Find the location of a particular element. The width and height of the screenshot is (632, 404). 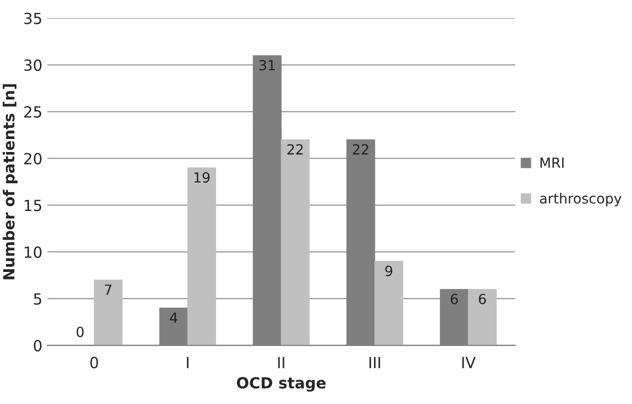

y-axis-title: Number of patients [n] is located at coordinates (10, 182).